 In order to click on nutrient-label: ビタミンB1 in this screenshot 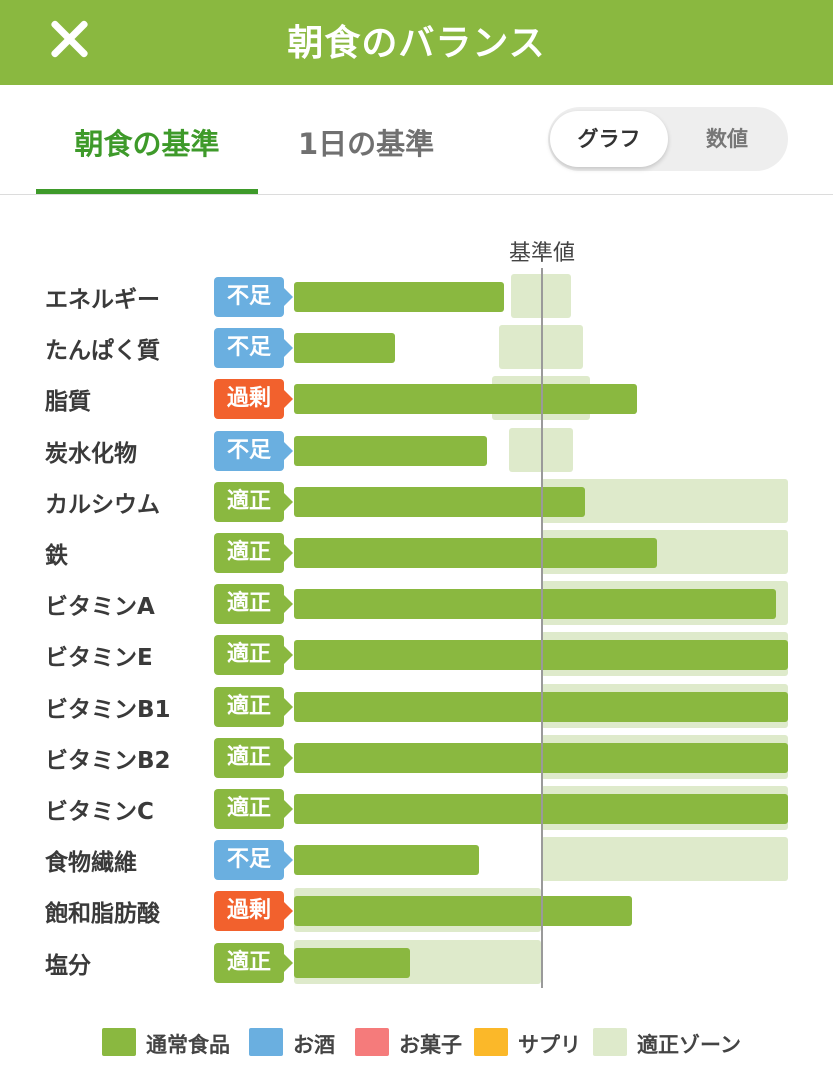, I will do `click(108, 709)`.